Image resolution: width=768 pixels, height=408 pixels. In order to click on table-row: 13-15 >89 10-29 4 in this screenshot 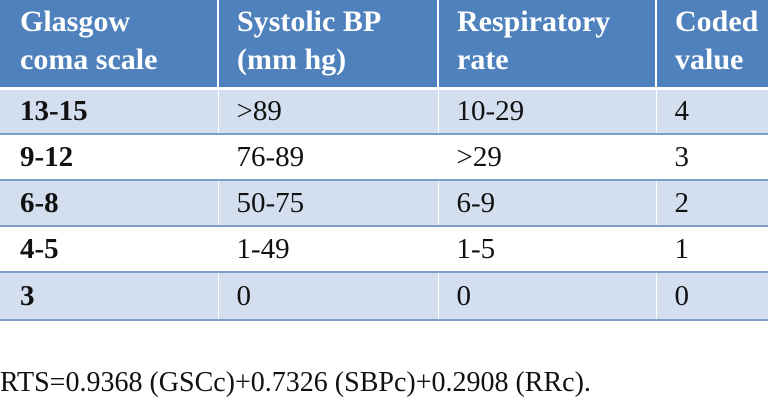, I will do `click(384, 111)`.